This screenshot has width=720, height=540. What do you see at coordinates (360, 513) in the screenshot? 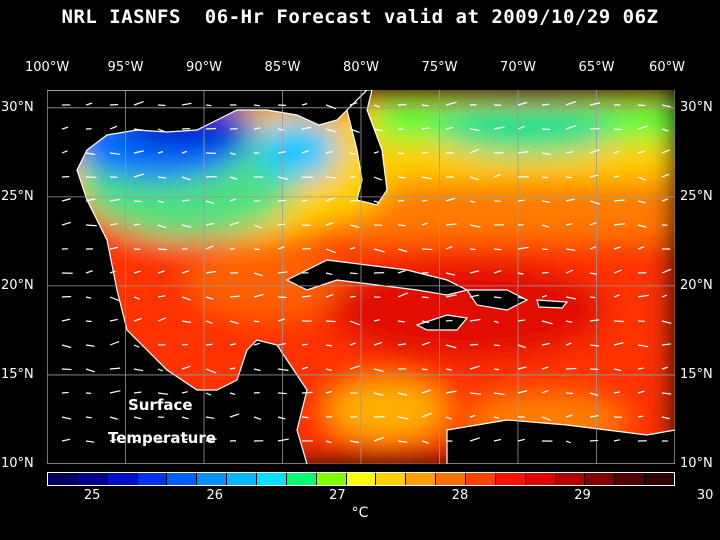
I see `colorbar-unit: °C` at bounding box center [360, 513].